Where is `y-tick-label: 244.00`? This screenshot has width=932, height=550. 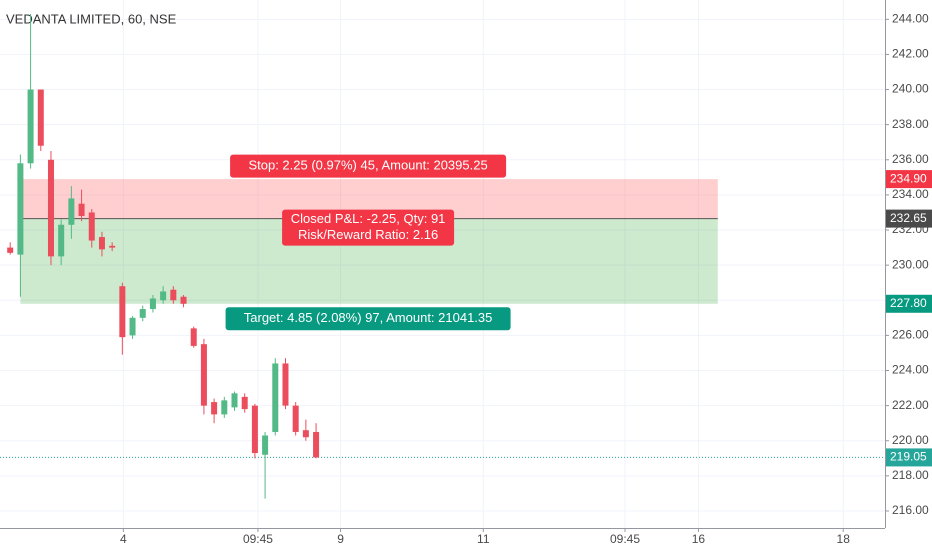 y-tick-label: 244.00 is located at coordinates (910, 18).